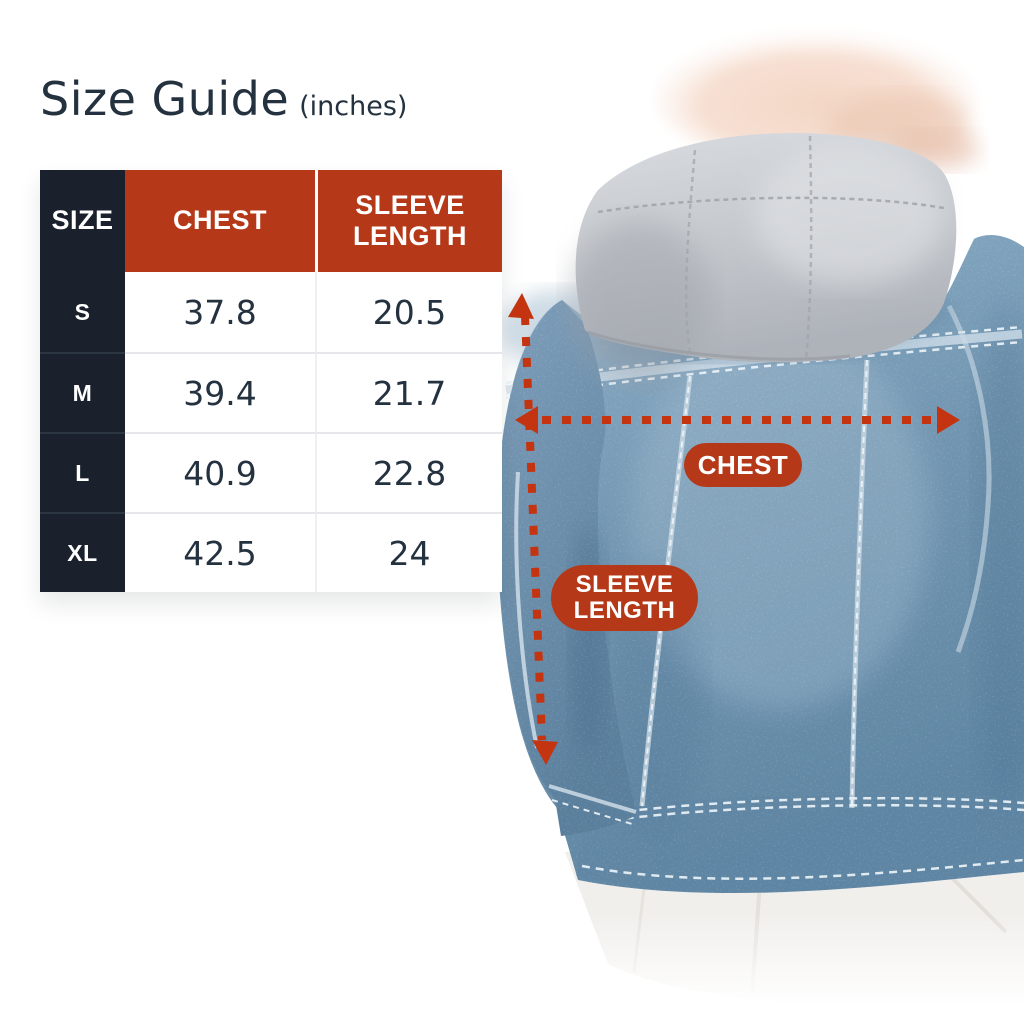 Image resolution: width=1024 pixels, height=1024 pixels. I want to click on table-row-s: S 37.8 20.5, so click(271, 312).